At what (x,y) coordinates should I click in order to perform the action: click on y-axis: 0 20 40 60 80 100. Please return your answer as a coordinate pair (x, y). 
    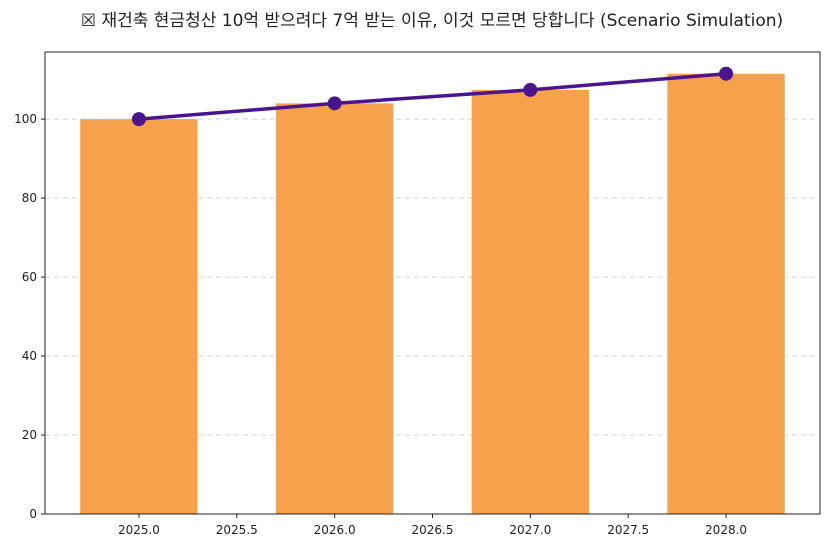
    Looking at the image, I should click on (29, 316).